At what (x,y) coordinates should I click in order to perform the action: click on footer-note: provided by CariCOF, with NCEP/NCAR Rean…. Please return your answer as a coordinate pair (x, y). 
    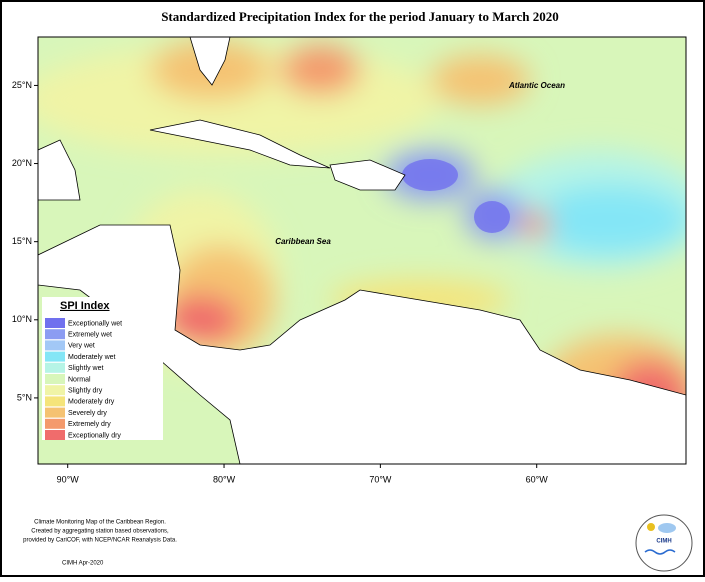
    Looking at the image, I should click on (100, 541).